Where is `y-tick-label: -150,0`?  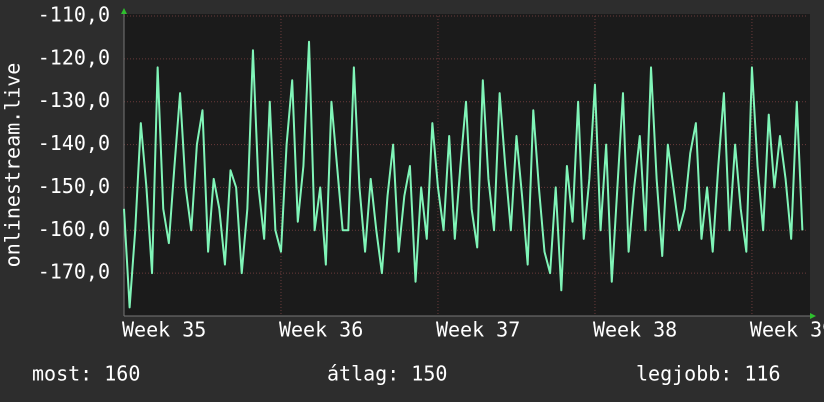
y-tick-label: -150,0 is located at coordinates (74, 186).